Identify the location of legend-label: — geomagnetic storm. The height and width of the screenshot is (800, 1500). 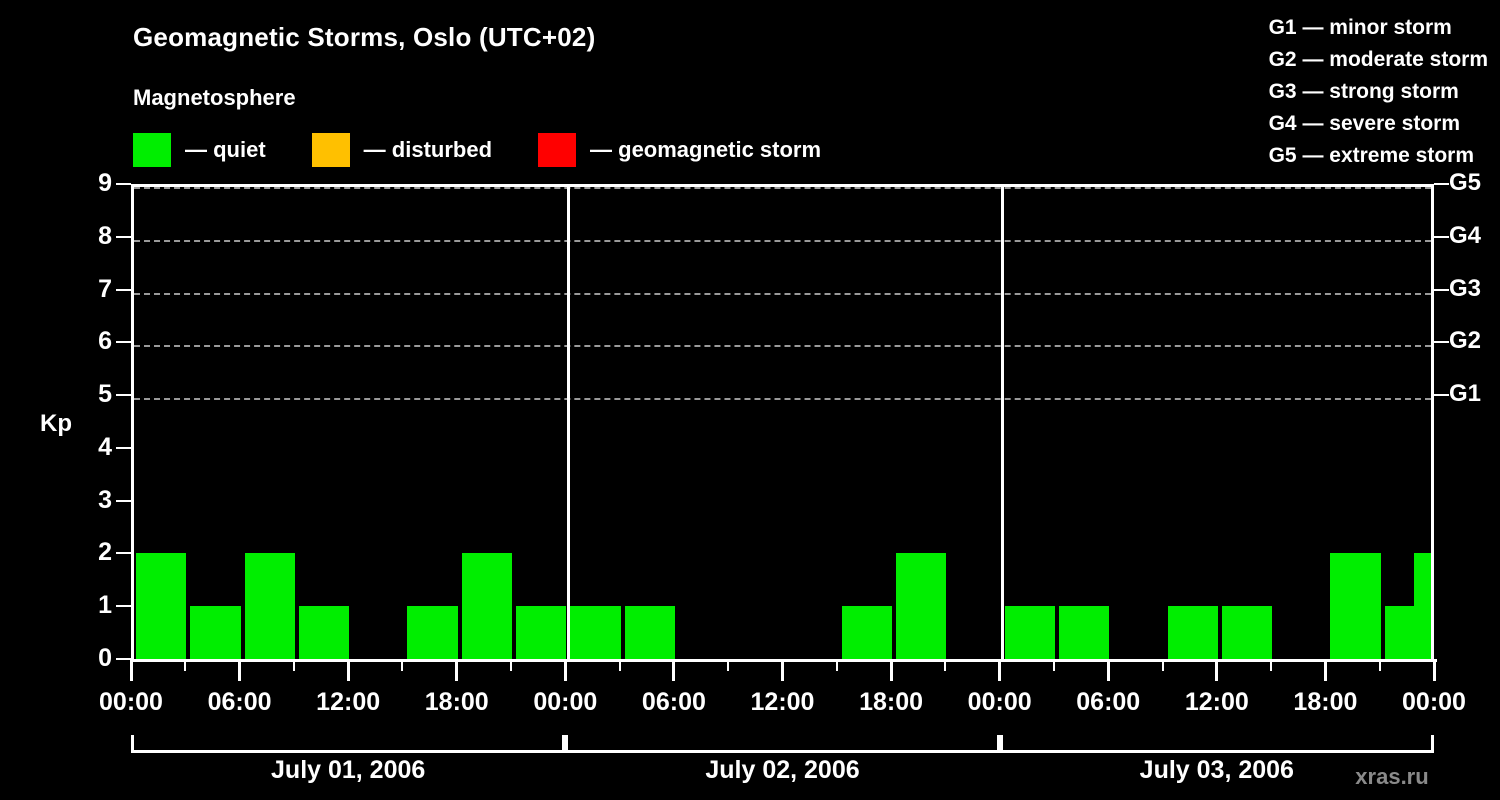
(706, 149).